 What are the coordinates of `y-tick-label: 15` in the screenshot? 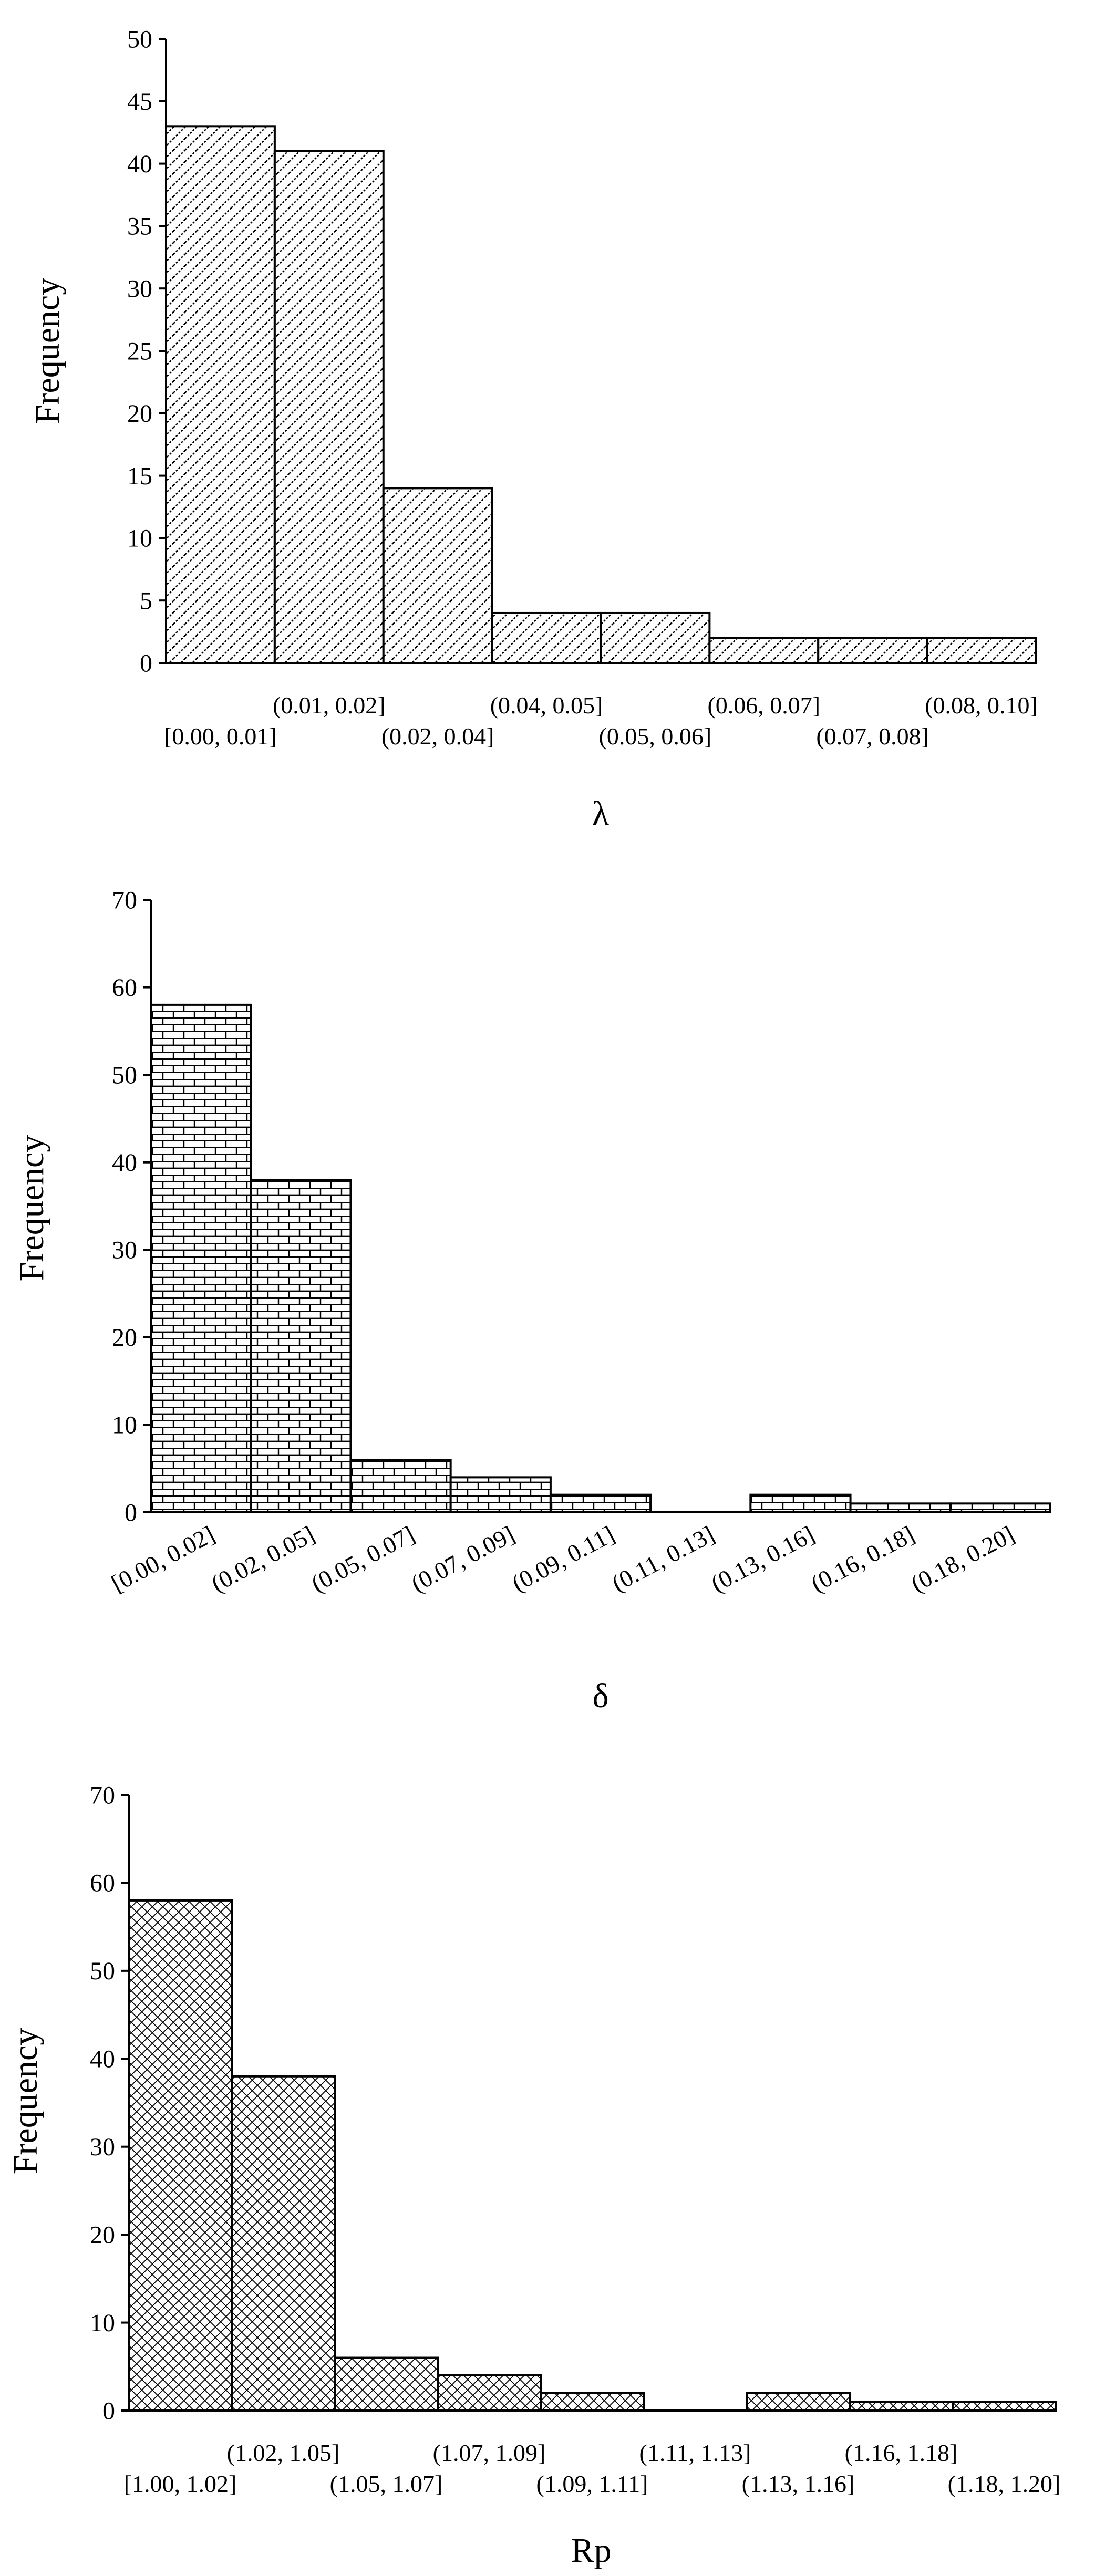 It's located at (139, 476).